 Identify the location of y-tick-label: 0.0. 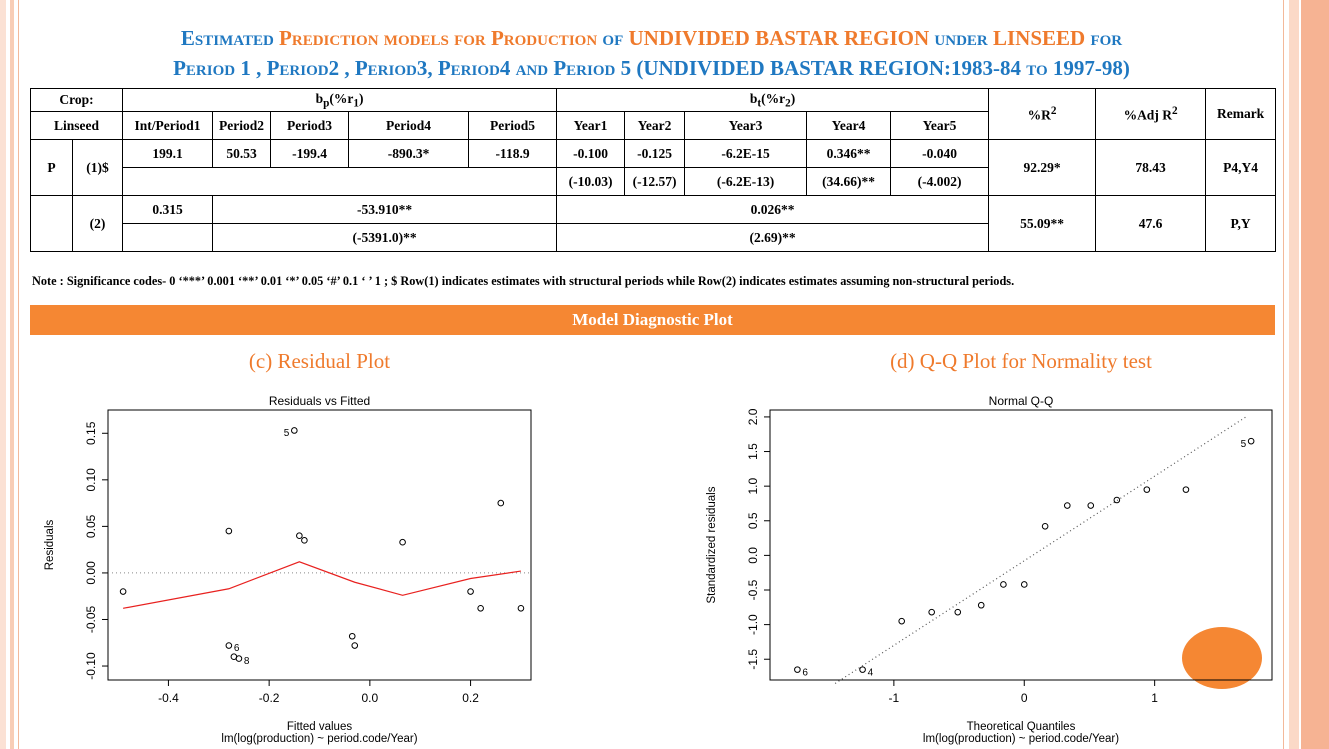
(753, 555).